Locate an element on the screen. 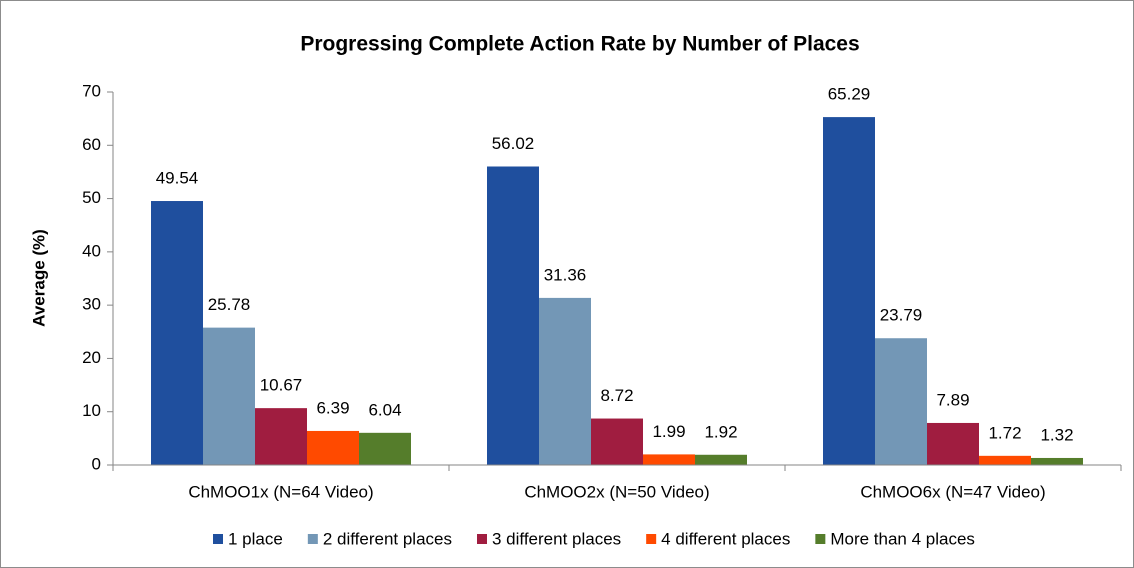 This screenshot has height=568, width=1134. legend-label: More than 4 places is located at coordinates (902, 538).